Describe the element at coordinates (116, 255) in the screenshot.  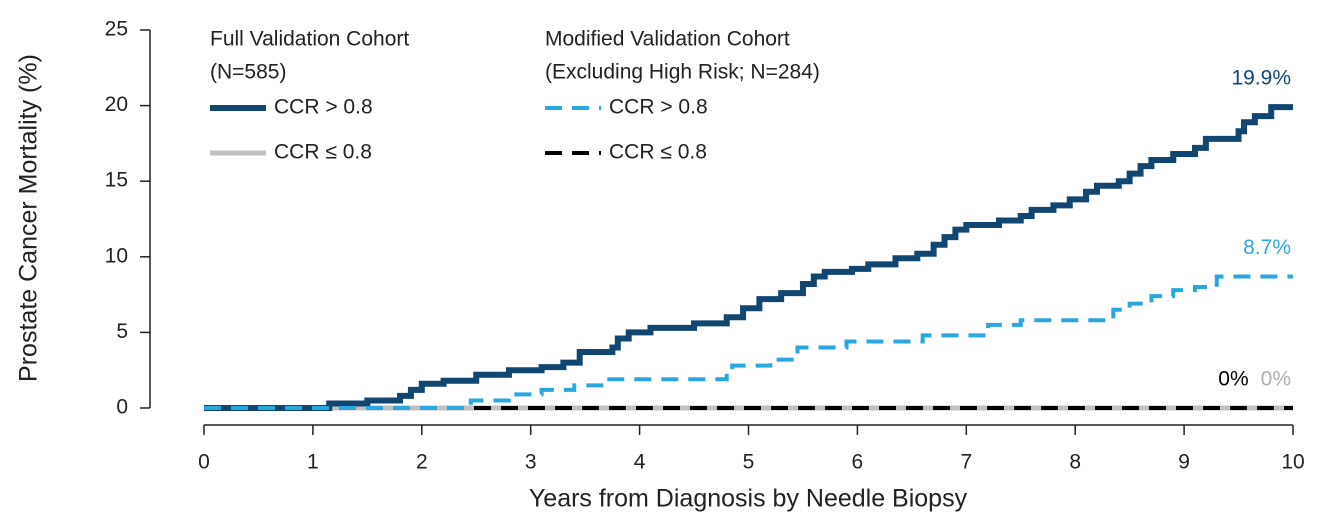
I see `y-tick-label: 10` at that location.